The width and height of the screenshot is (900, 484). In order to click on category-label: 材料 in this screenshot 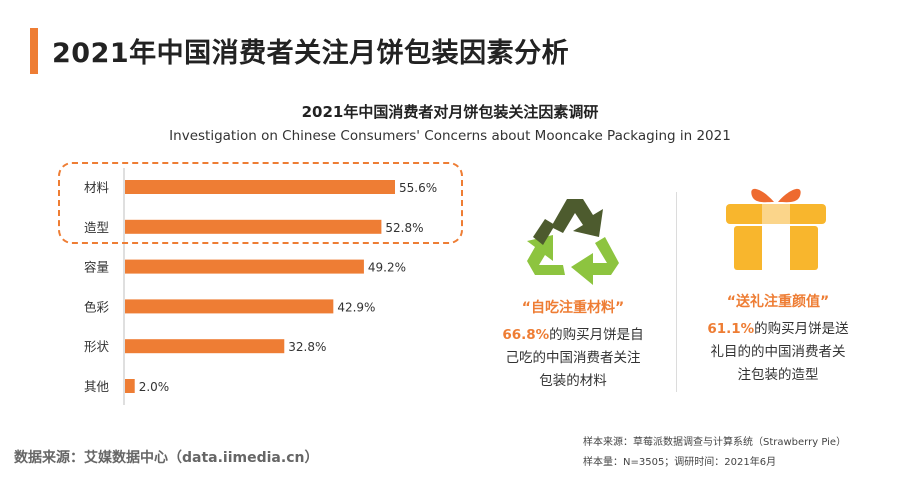, I will do `click(97, 187)`.